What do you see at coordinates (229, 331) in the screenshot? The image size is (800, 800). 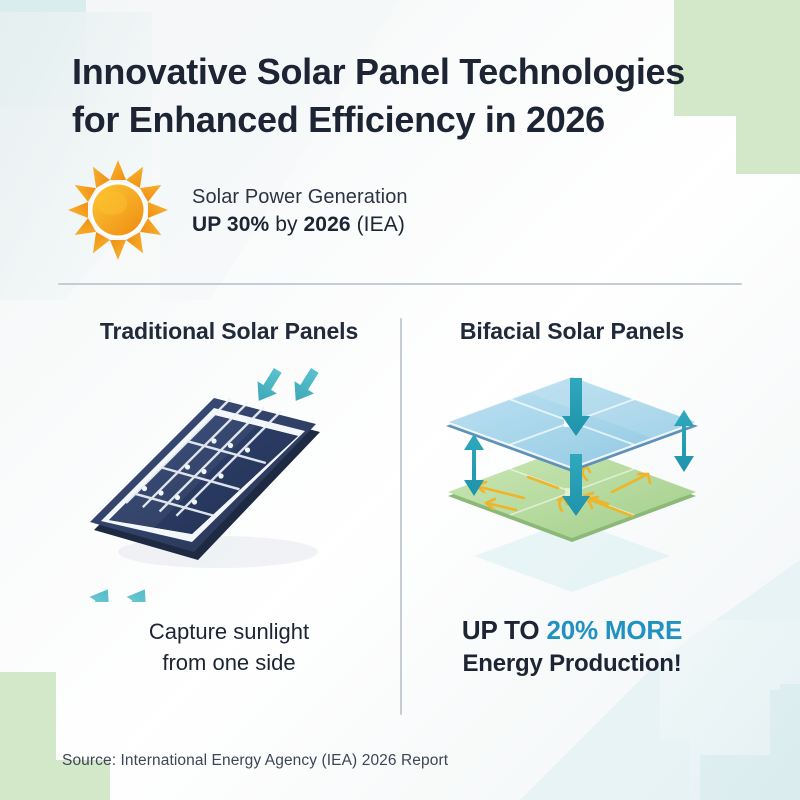 I see `traditional-heading: Traditional Solar Panels` at bounding box center [229, 331].